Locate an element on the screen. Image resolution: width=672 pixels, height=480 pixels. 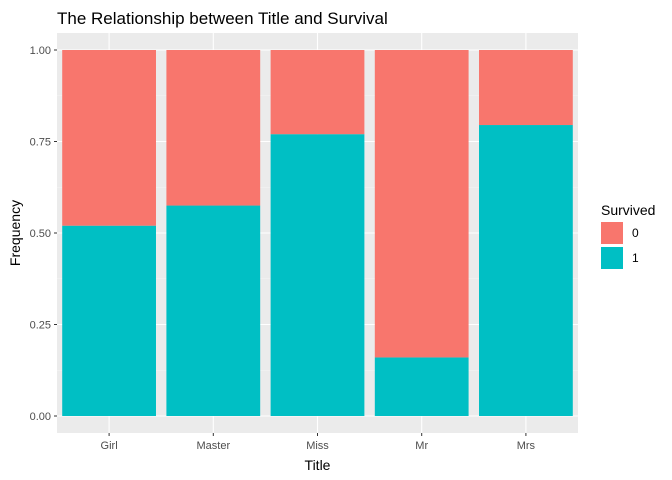
x-tick-label: Master is located at coordinates (213, 446).